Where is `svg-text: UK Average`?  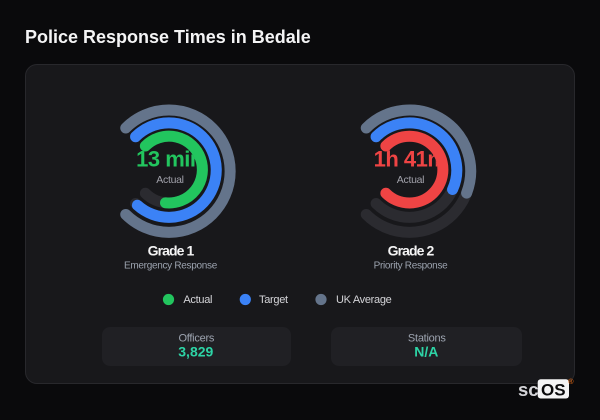
svg-text: UK Average is located at coordinates (364, 300).